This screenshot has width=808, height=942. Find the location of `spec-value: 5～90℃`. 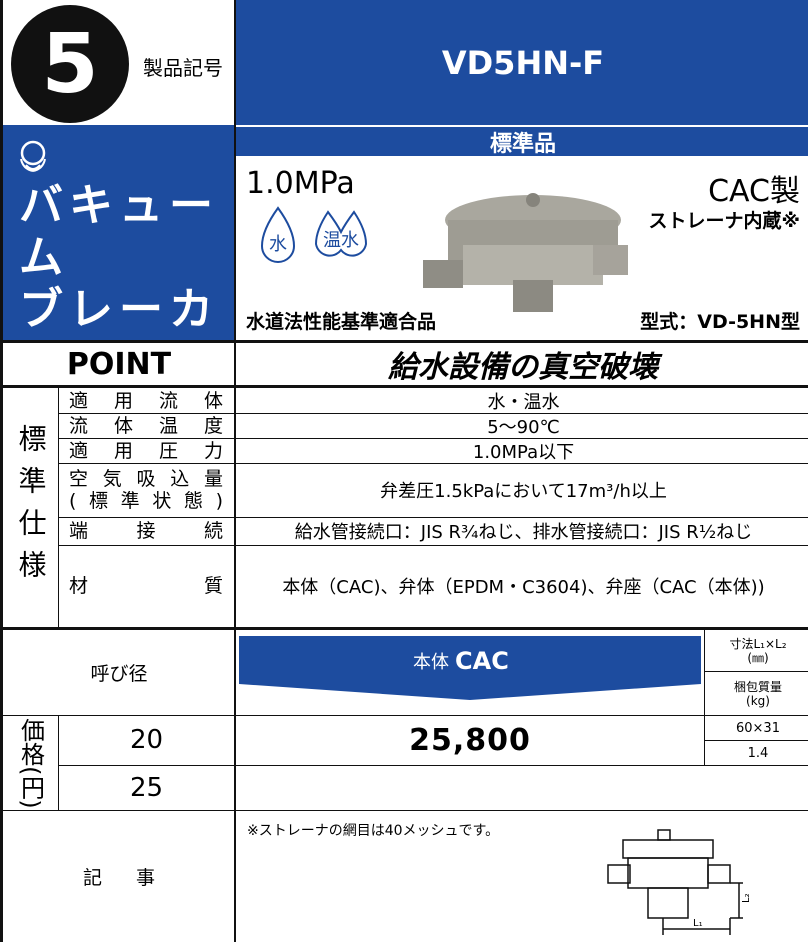

spec-value: 5～90℃ is located at coordinates (523, 427).